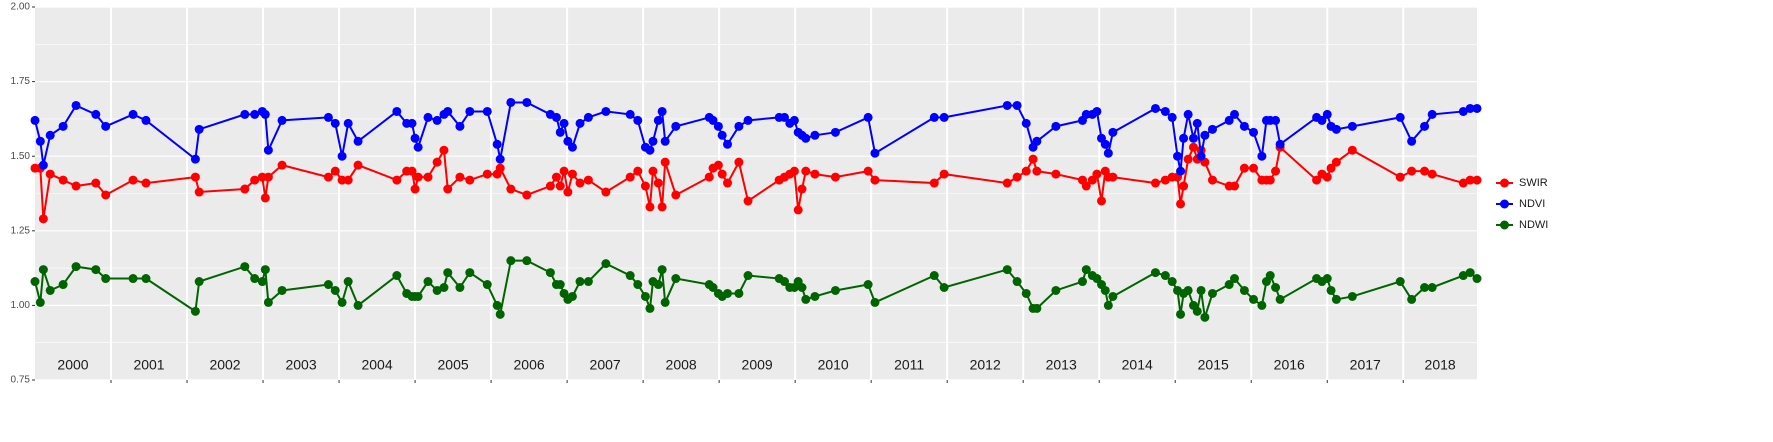  What do you see at coordinates (21, 305) in the screenshot?
I see `y-tick-label: 1.00` at bounding box center [21, 305].